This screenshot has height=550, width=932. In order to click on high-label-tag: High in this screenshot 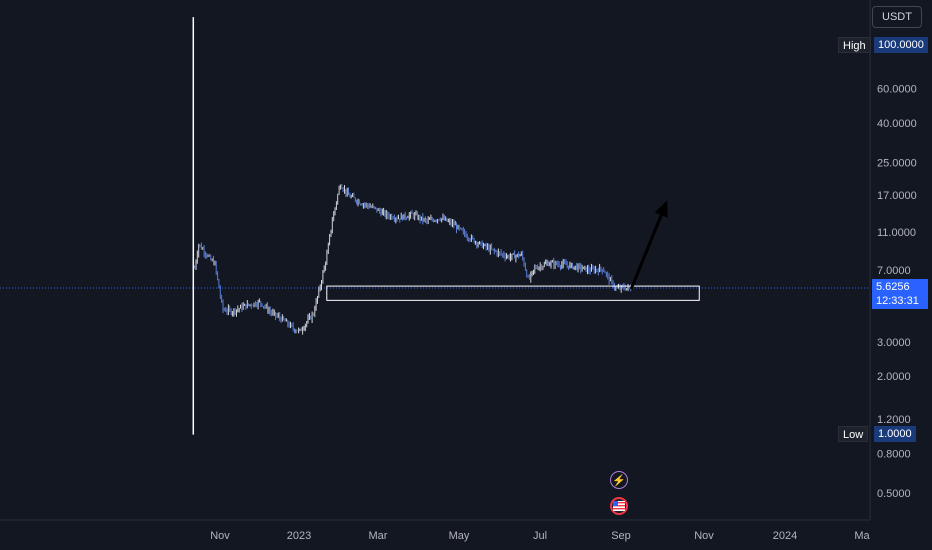, I will do `click(854, 45)`.